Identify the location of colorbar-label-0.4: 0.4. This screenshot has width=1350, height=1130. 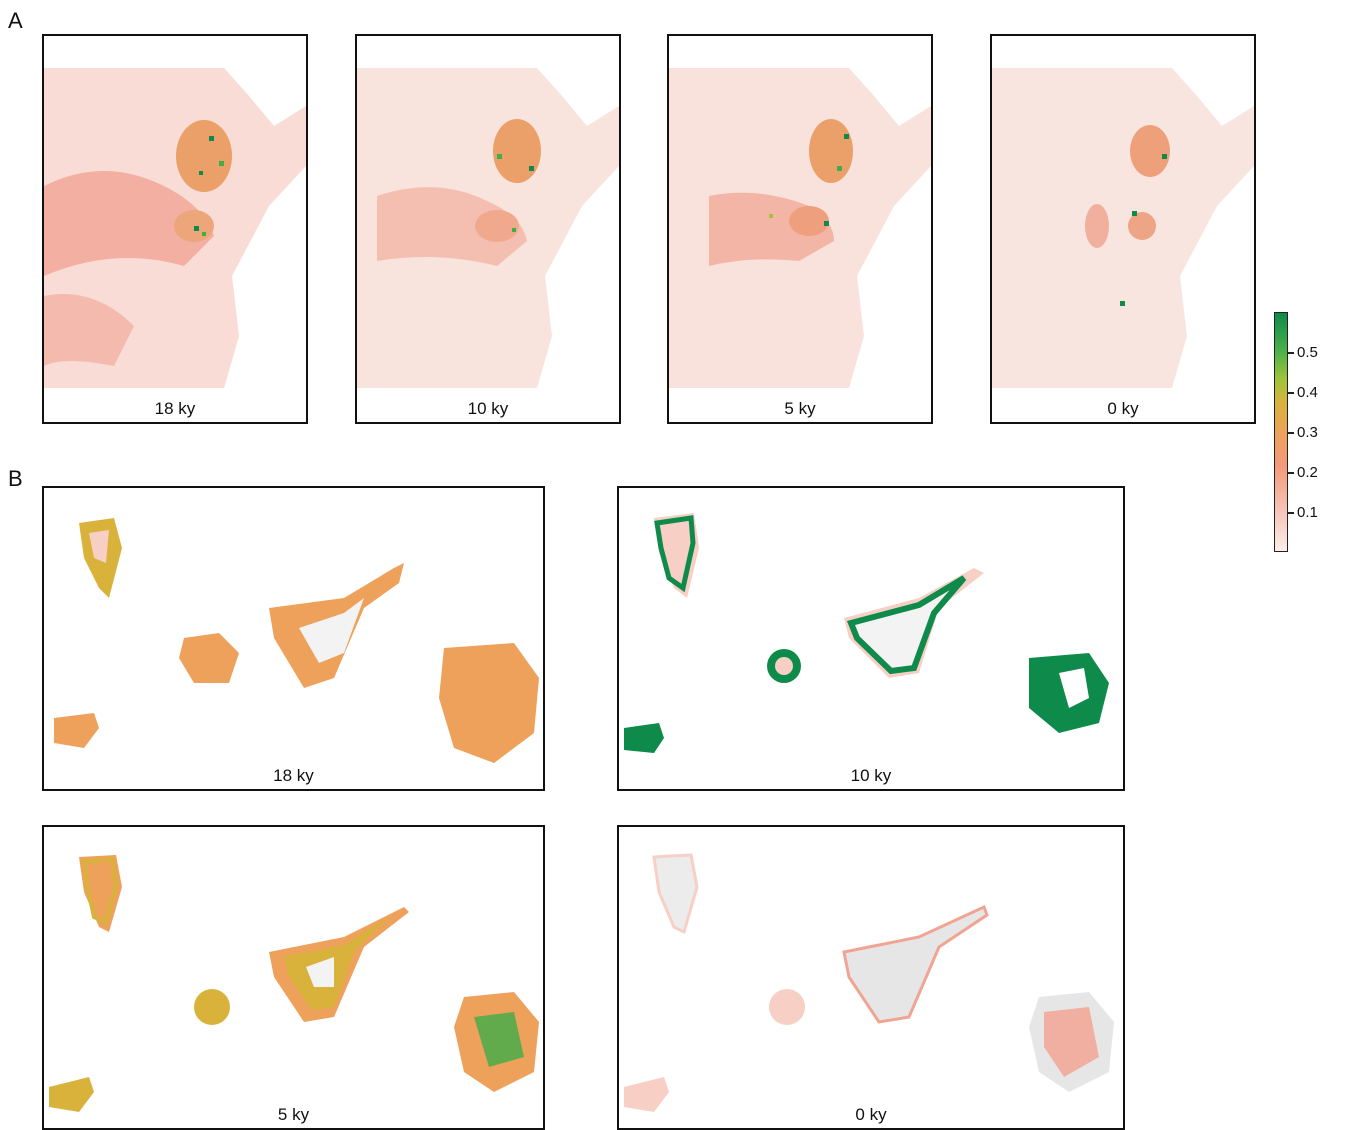
(1307, 392).